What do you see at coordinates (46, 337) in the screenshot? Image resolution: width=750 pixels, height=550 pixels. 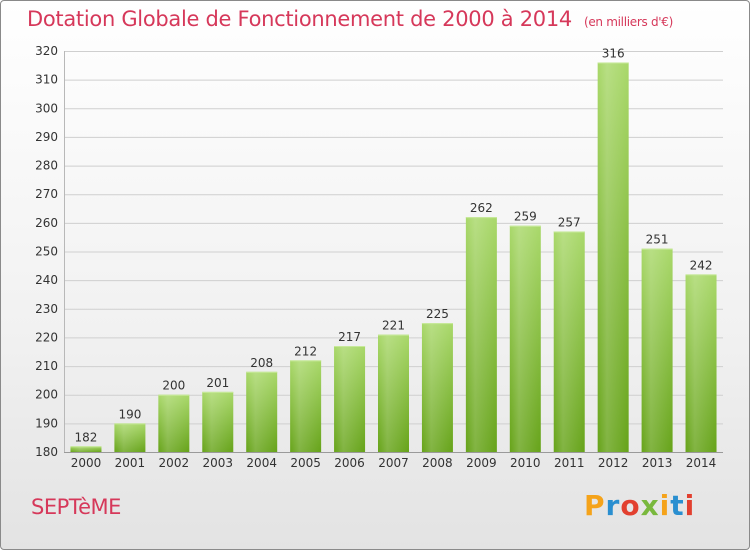 I see `y-tick-label: 220` at bounding box center [46, 337].